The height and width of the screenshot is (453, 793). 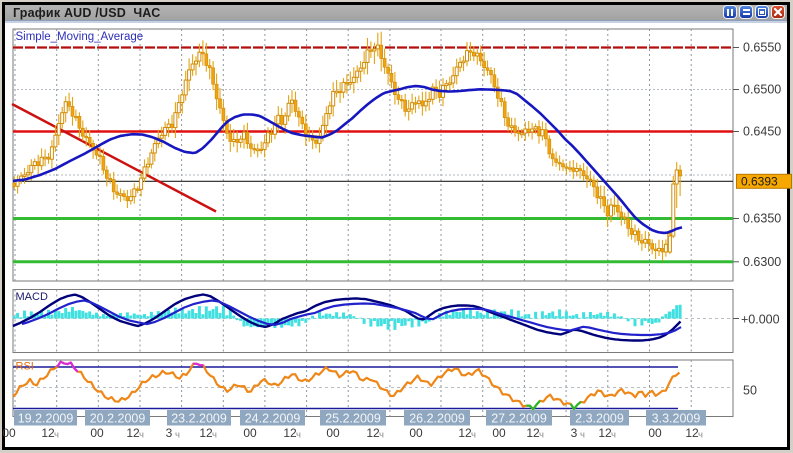 What do you see at coordinates (762, 219) in the screenshot?
I see `svg-text: 0.6350` at bounding box center [762, 219].